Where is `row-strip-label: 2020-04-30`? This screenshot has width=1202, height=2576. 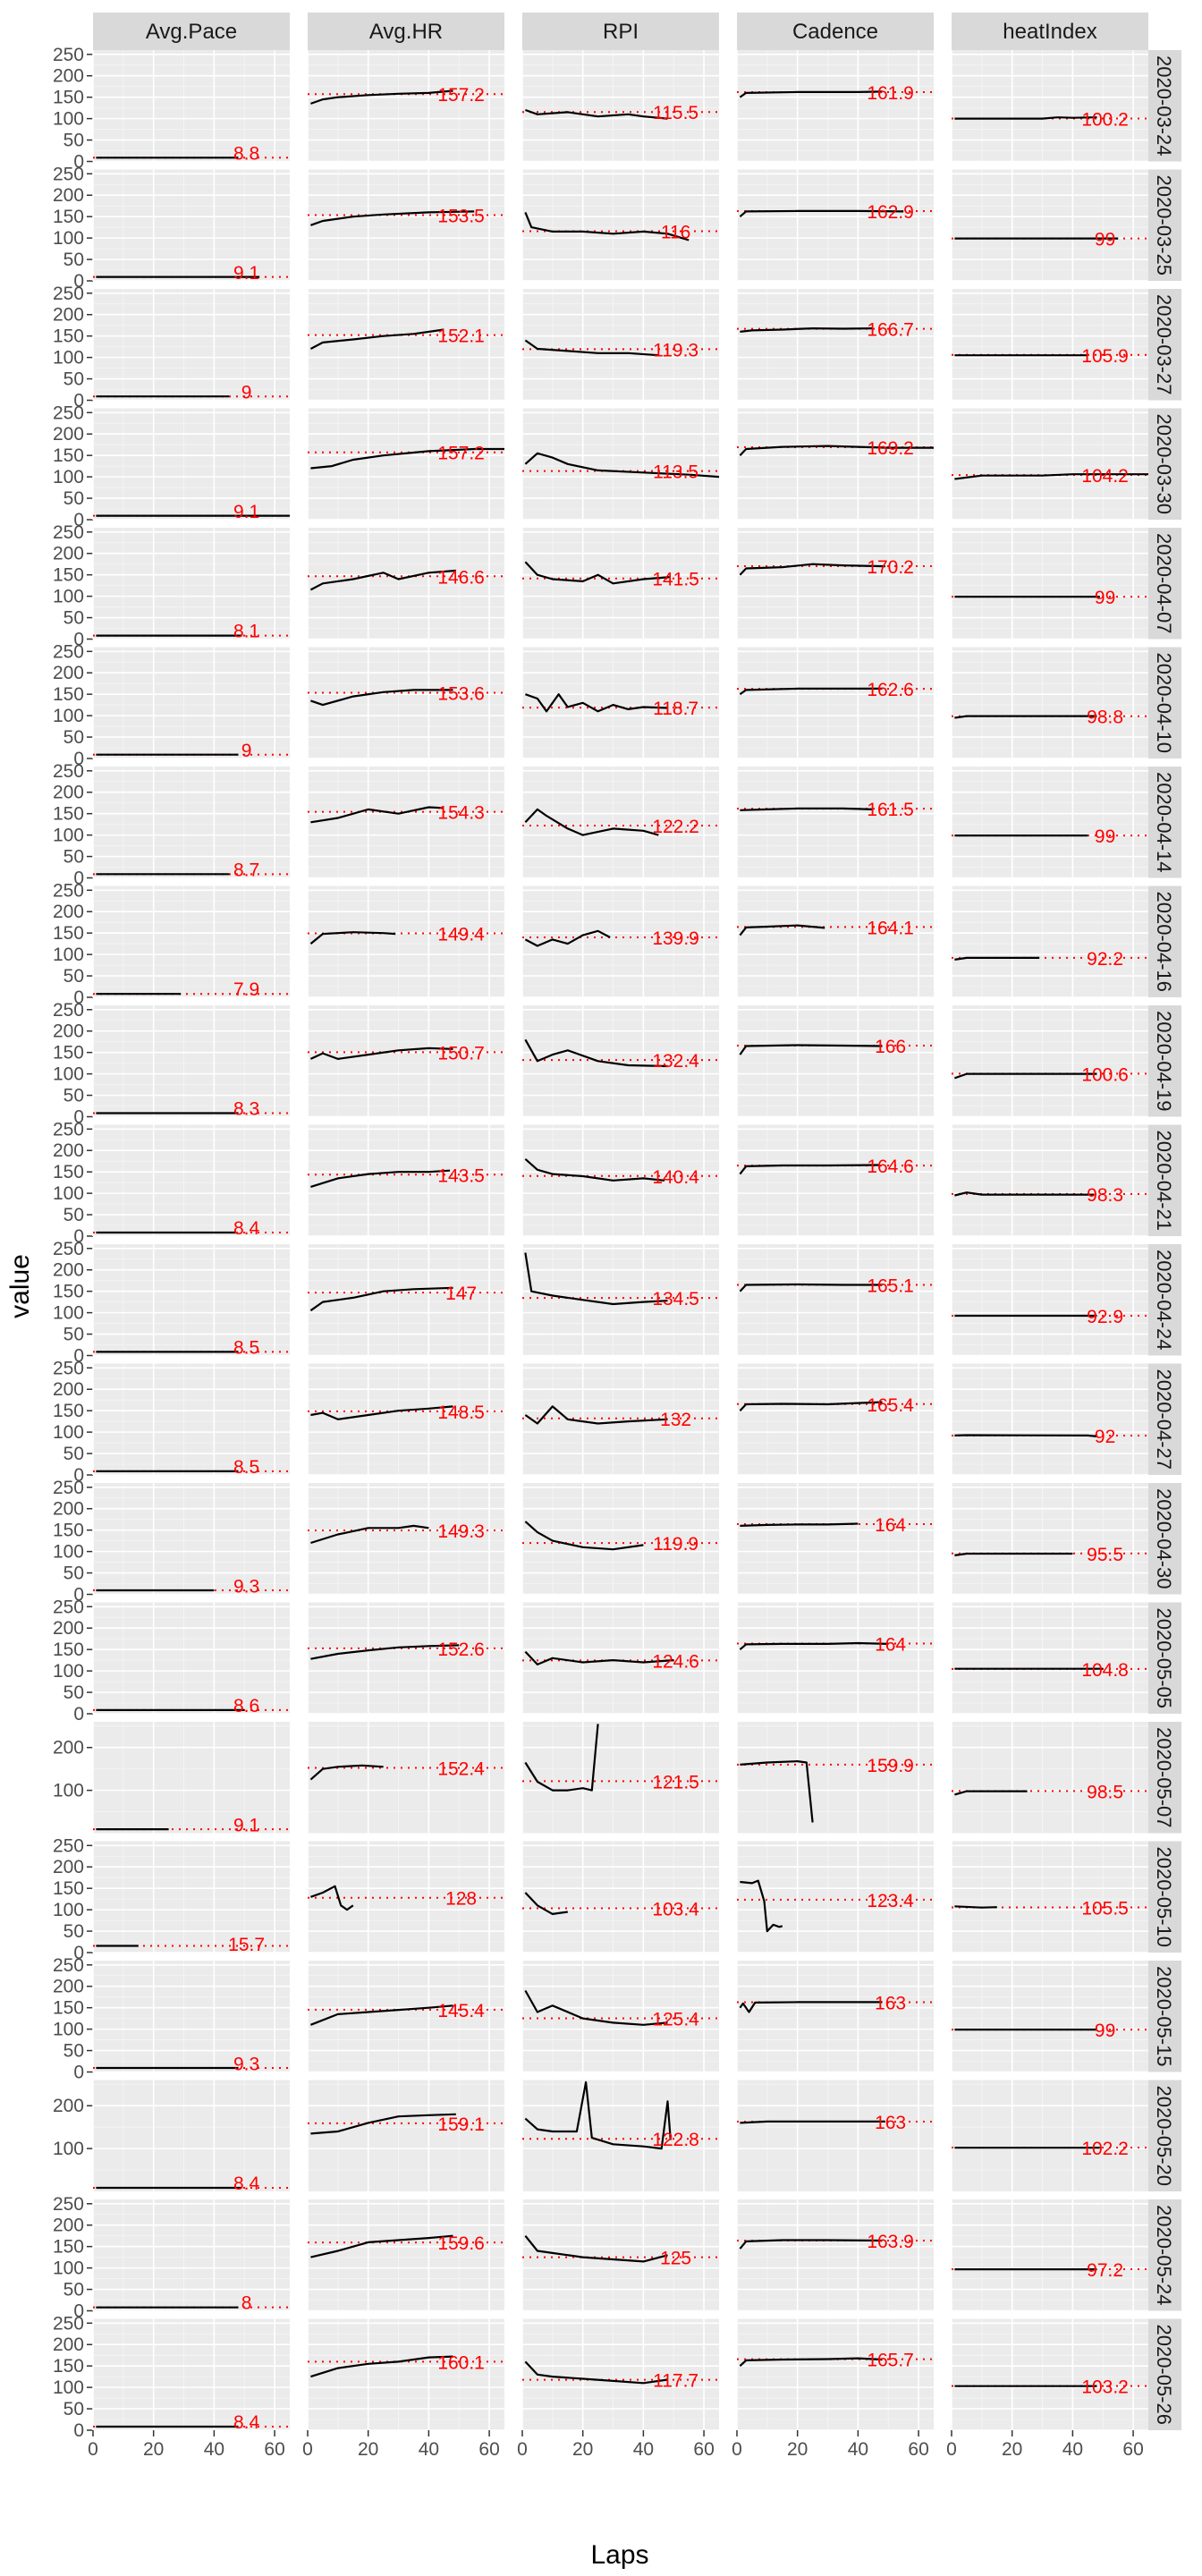 row-strip-label: 2020-04-30 is located at coordinates (1164, 1538).